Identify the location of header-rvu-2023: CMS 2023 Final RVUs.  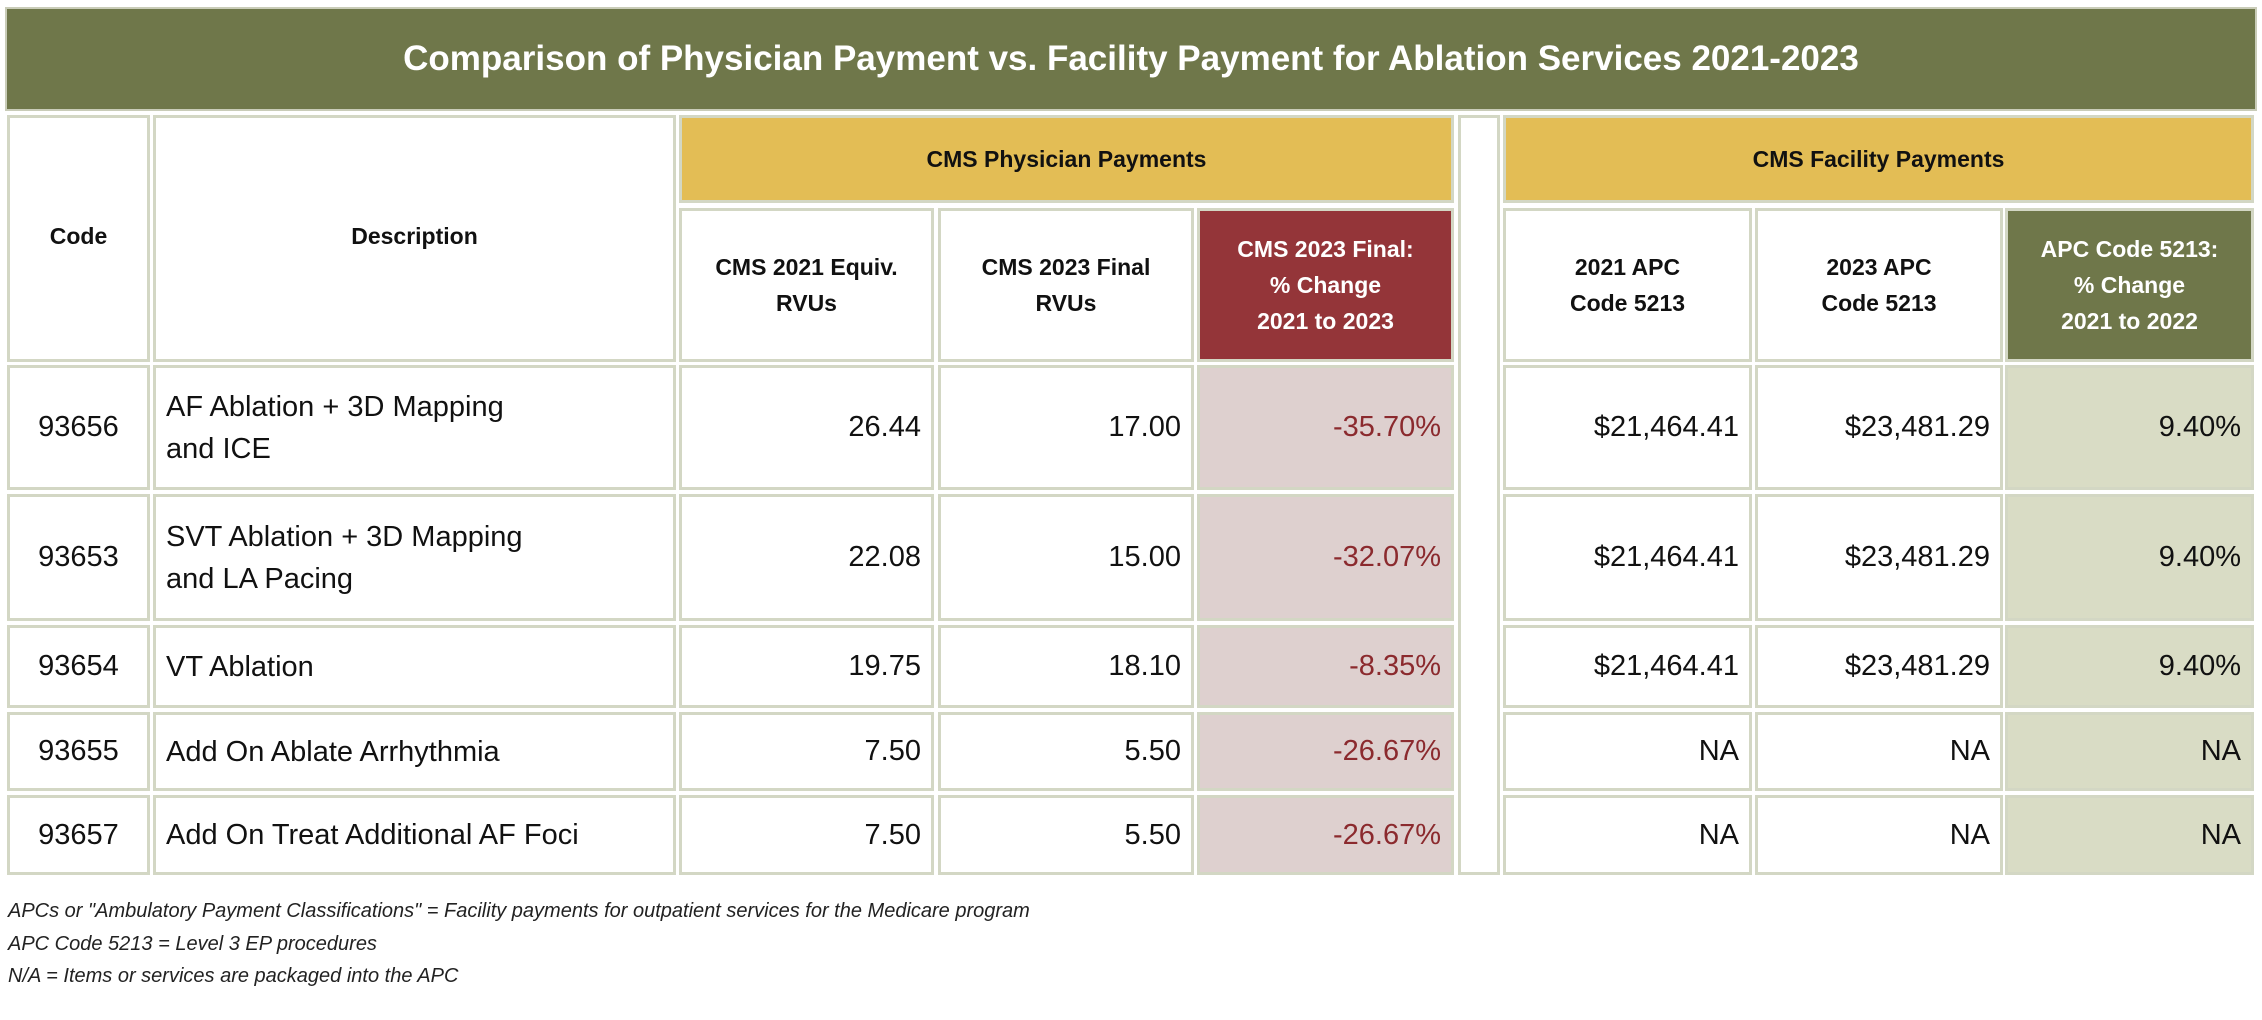
(1066, 285).